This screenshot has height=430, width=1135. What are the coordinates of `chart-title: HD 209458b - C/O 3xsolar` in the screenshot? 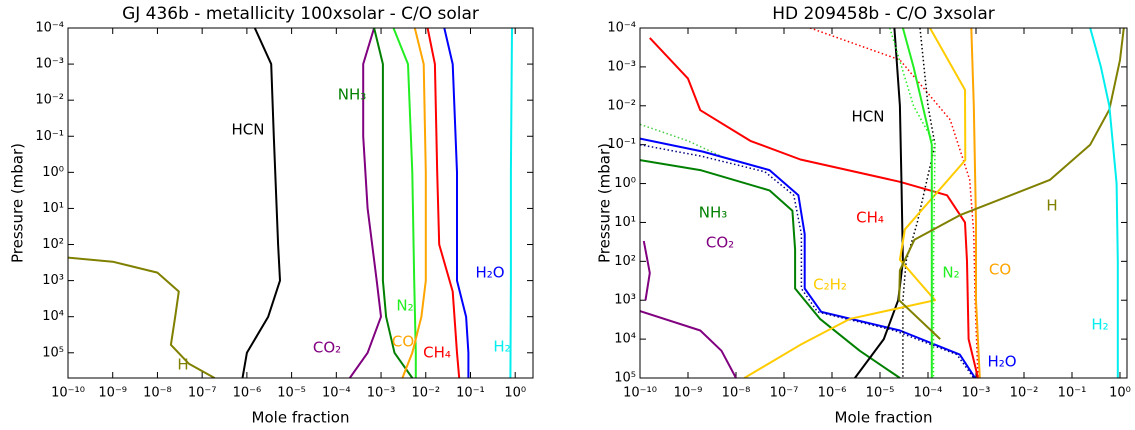 It's located at (883, 14).